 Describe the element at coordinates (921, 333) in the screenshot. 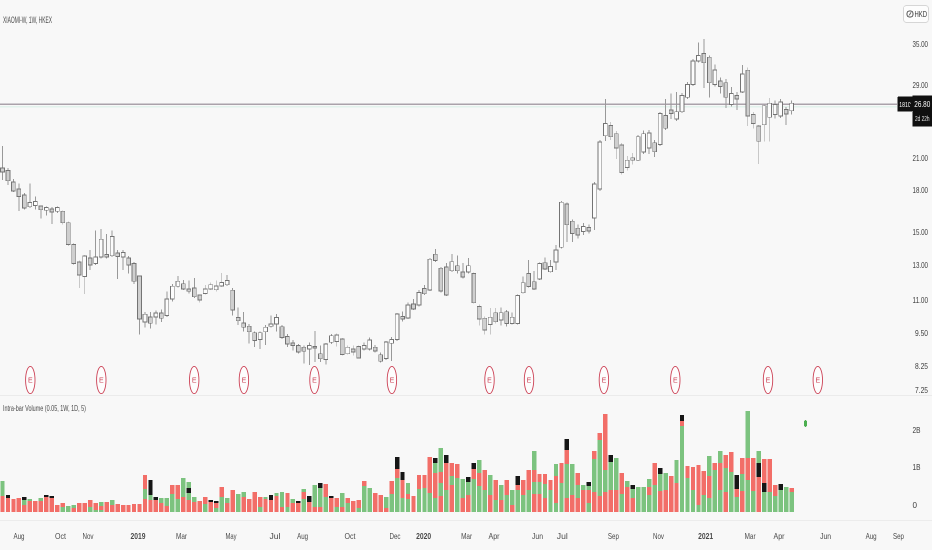

I see `svg-text: 9.50` at that location.